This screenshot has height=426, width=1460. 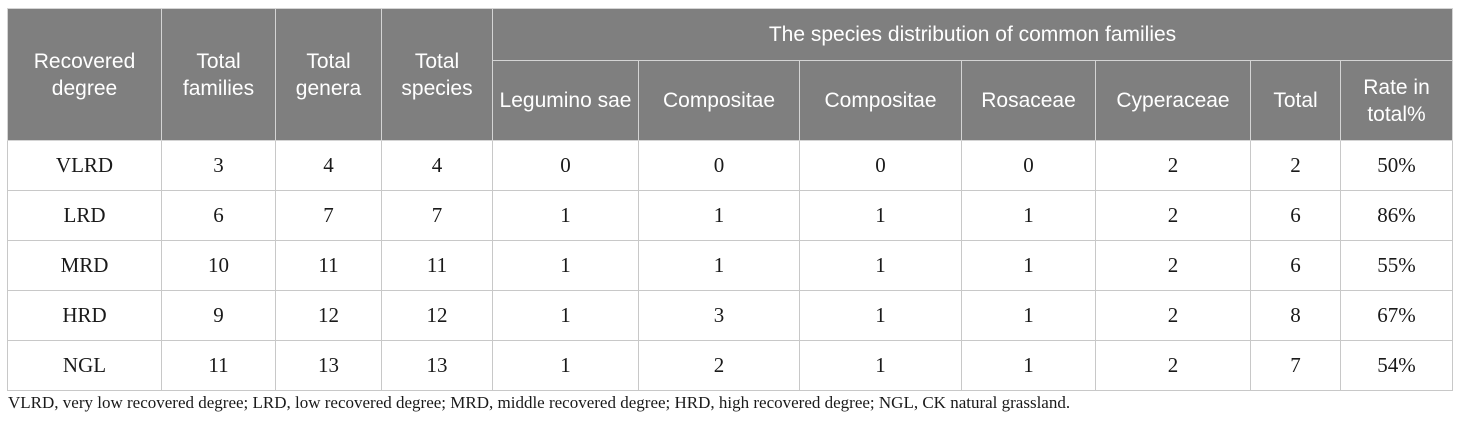 What do you see at coordinates (84, 365) in the screenshot?
I see `table-cell: NGL` at bounding box center [84, 365].